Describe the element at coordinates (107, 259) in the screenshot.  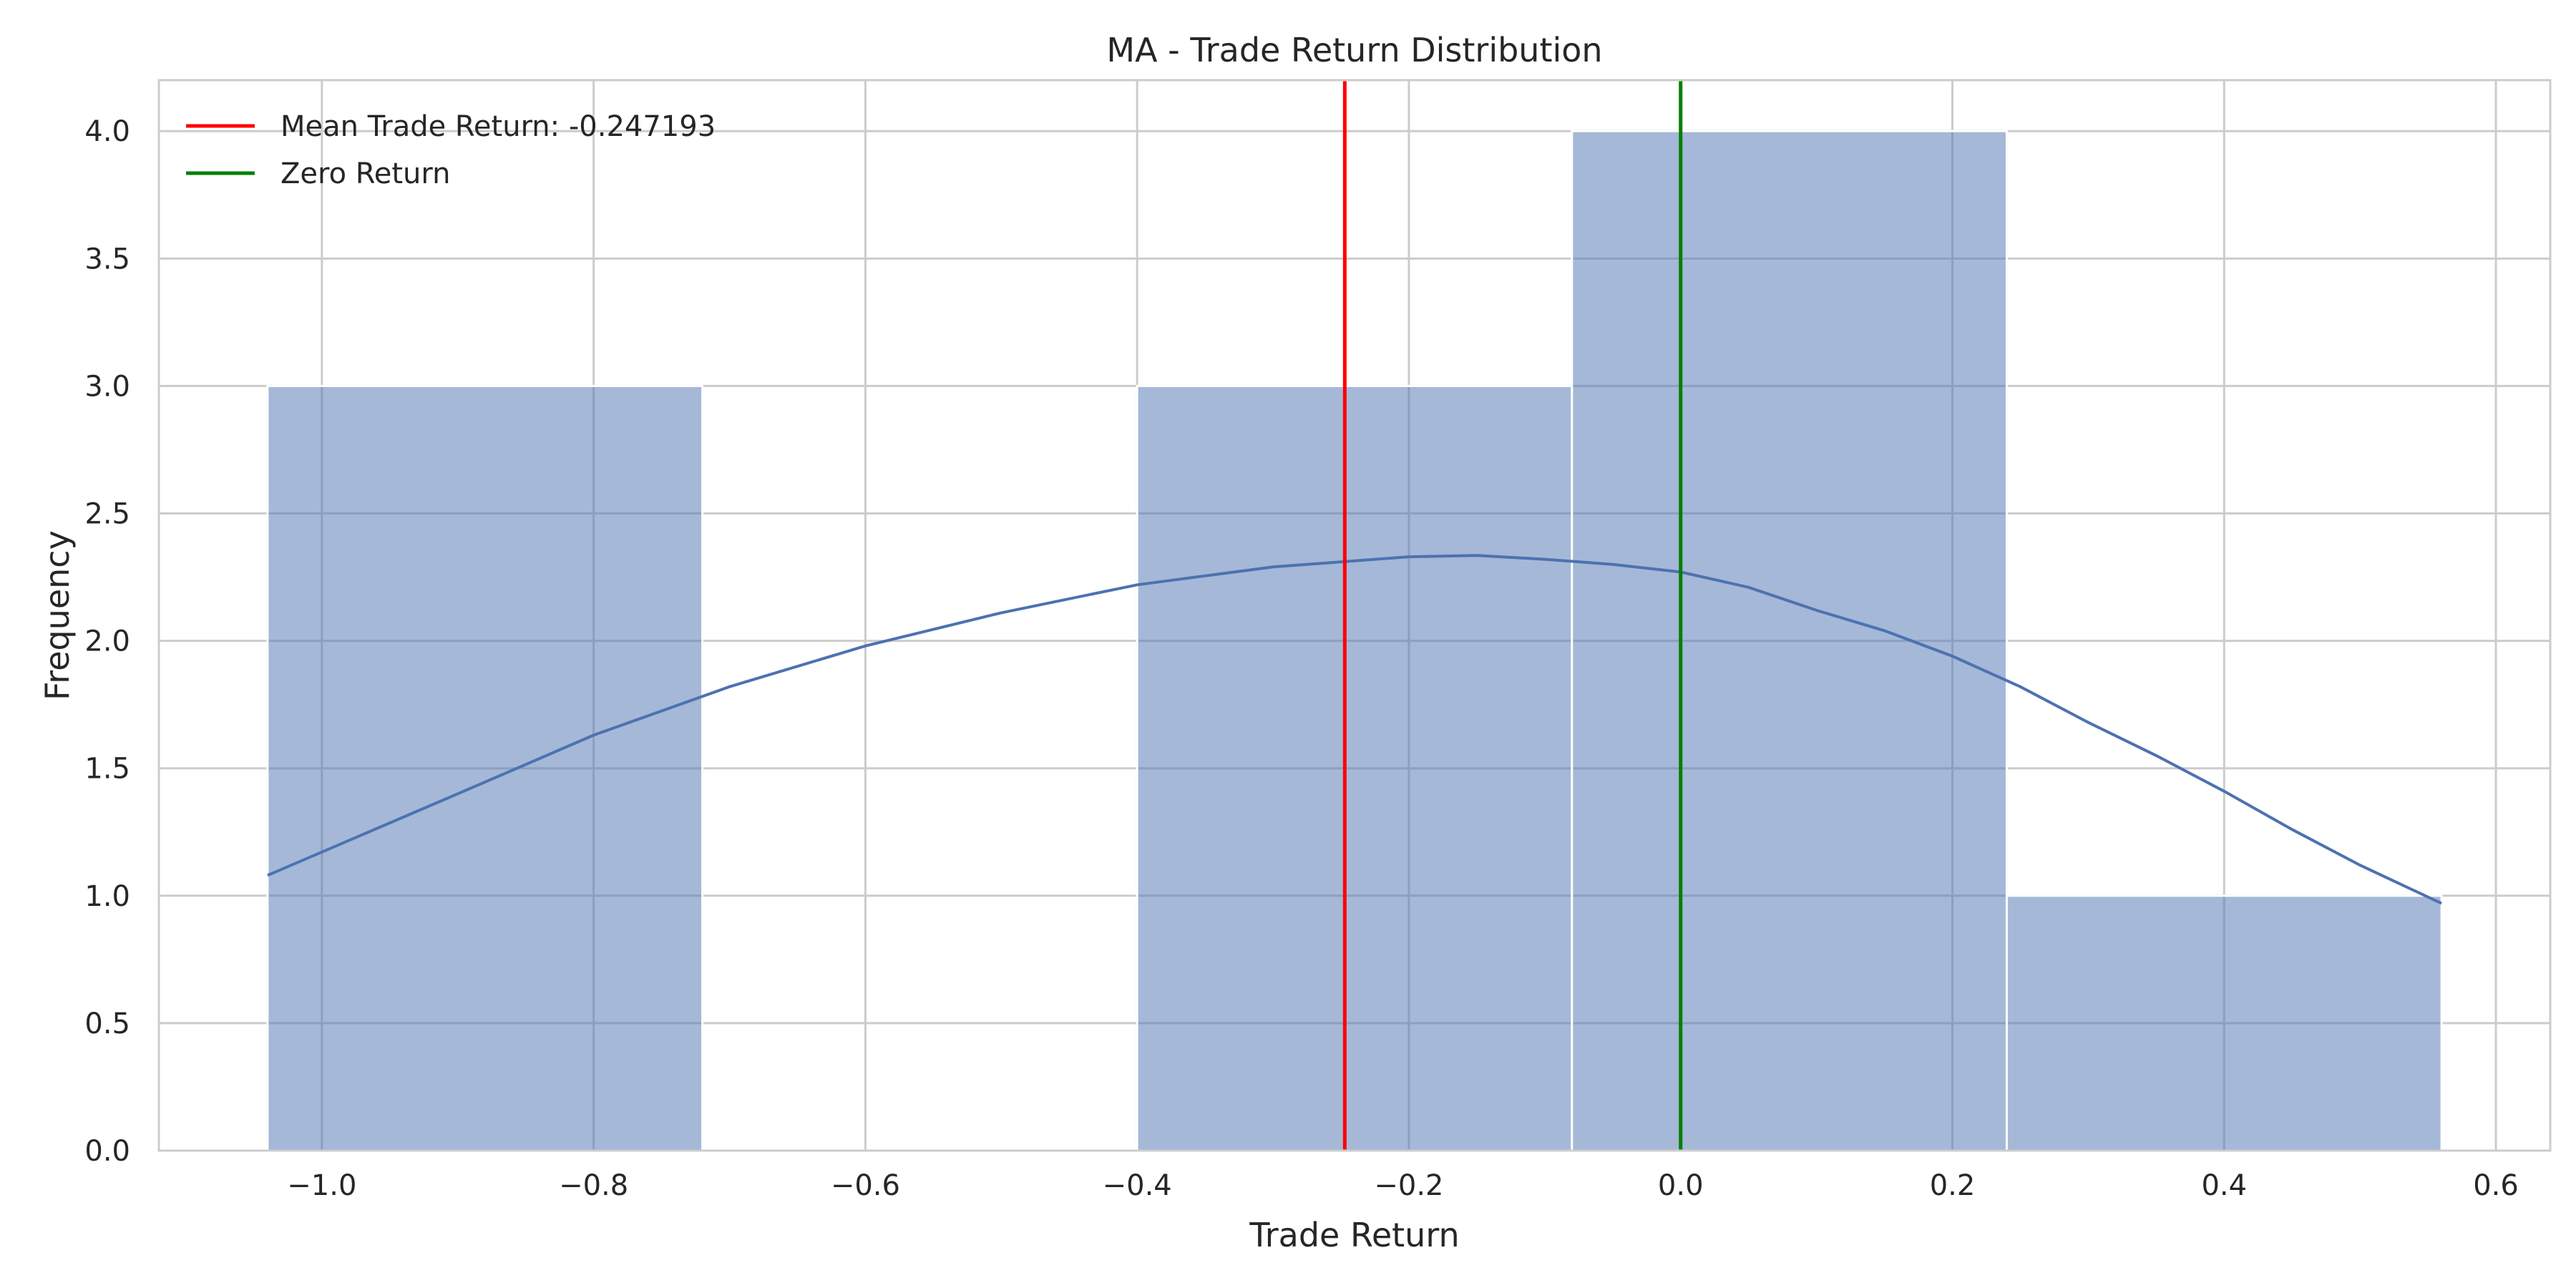
I see `y-tick-label: 3.5` at that location.